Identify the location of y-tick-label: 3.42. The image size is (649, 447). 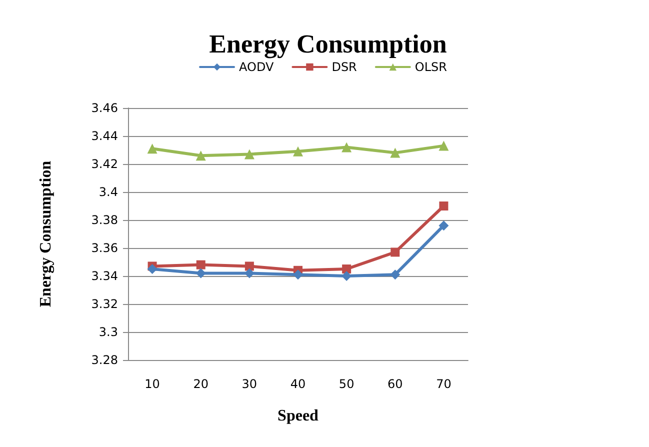
(104, 164).